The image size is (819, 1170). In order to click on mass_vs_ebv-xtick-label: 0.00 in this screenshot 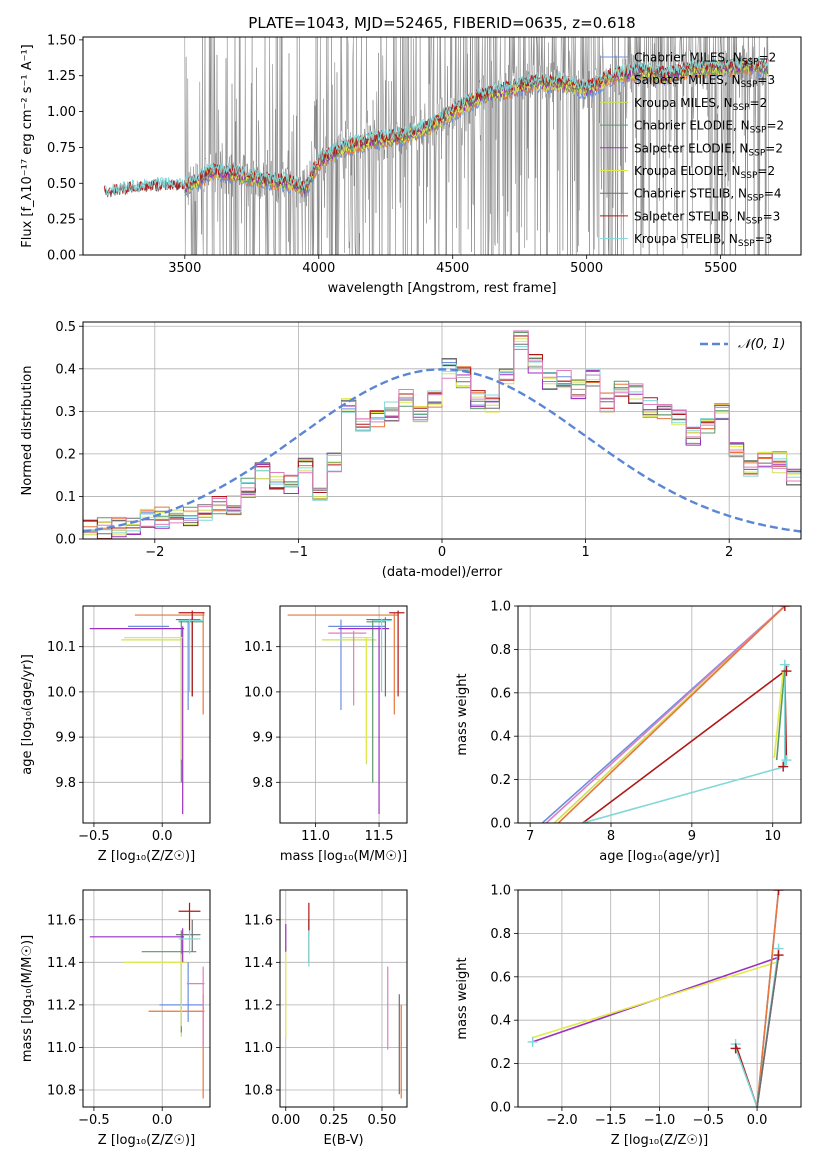, I will do `click(285, 1120)`.